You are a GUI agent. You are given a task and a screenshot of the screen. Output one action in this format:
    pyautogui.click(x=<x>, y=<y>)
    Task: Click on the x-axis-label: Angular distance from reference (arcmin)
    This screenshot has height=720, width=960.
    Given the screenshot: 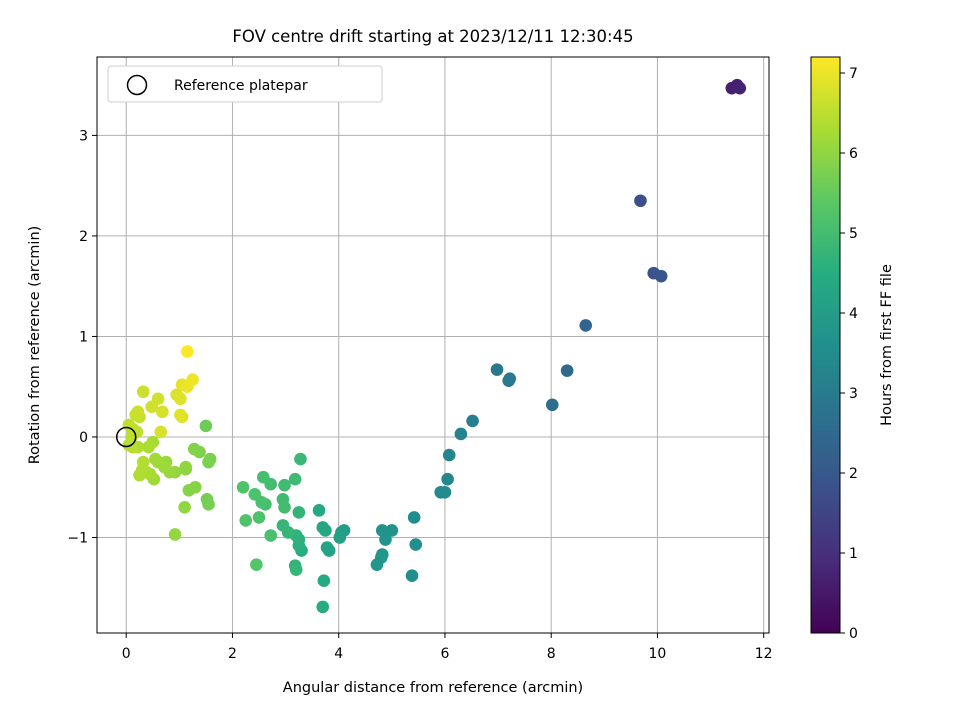 What is the action you would take?
    pyautogui.click(x=433, y=688)
    